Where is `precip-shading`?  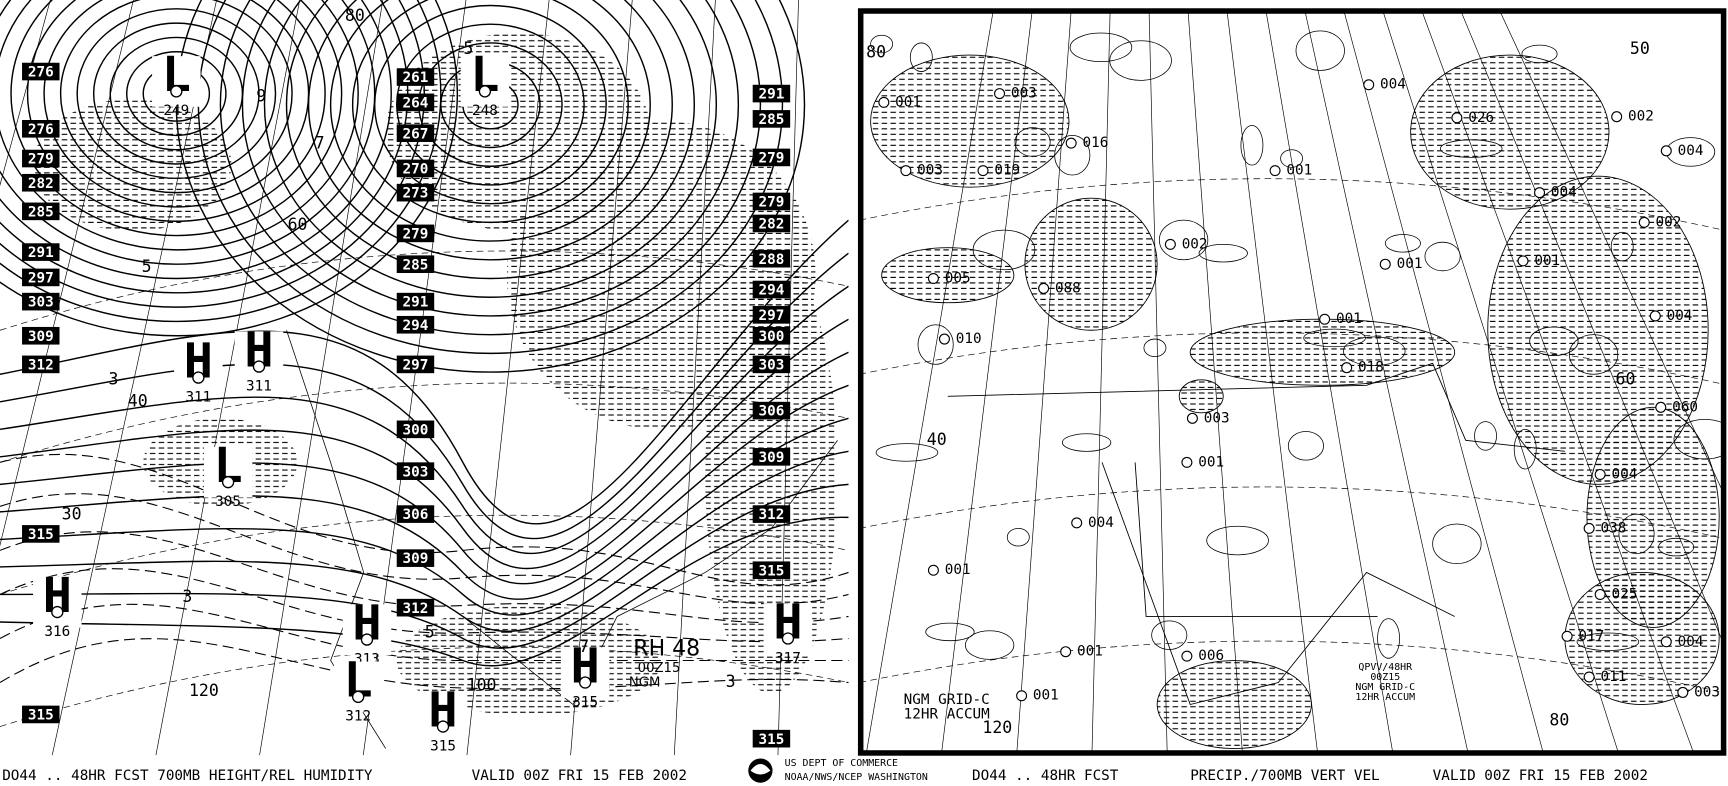 precip-shading is located at coordinates (970, 121).